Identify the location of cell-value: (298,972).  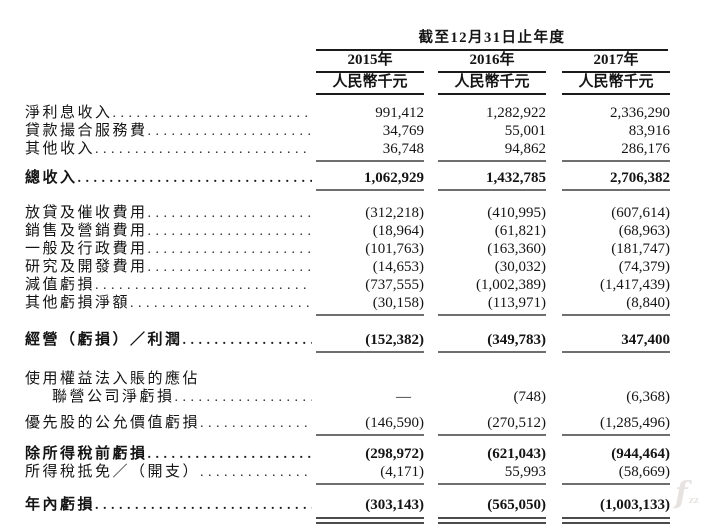
(394, 454).